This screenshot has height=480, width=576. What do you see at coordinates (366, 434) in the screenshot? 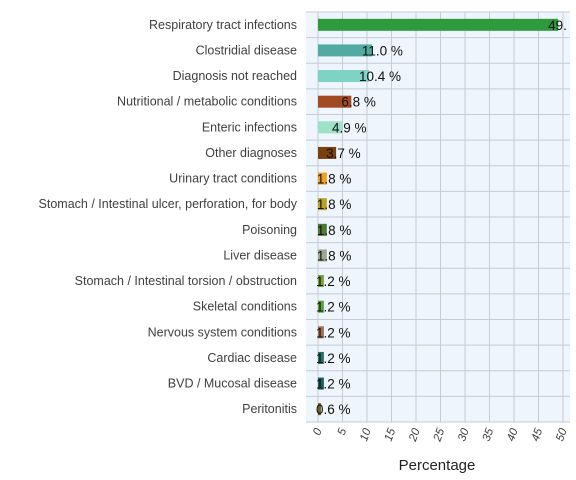
I see `x-tick-label: 10` at bounding box center [366, 434].